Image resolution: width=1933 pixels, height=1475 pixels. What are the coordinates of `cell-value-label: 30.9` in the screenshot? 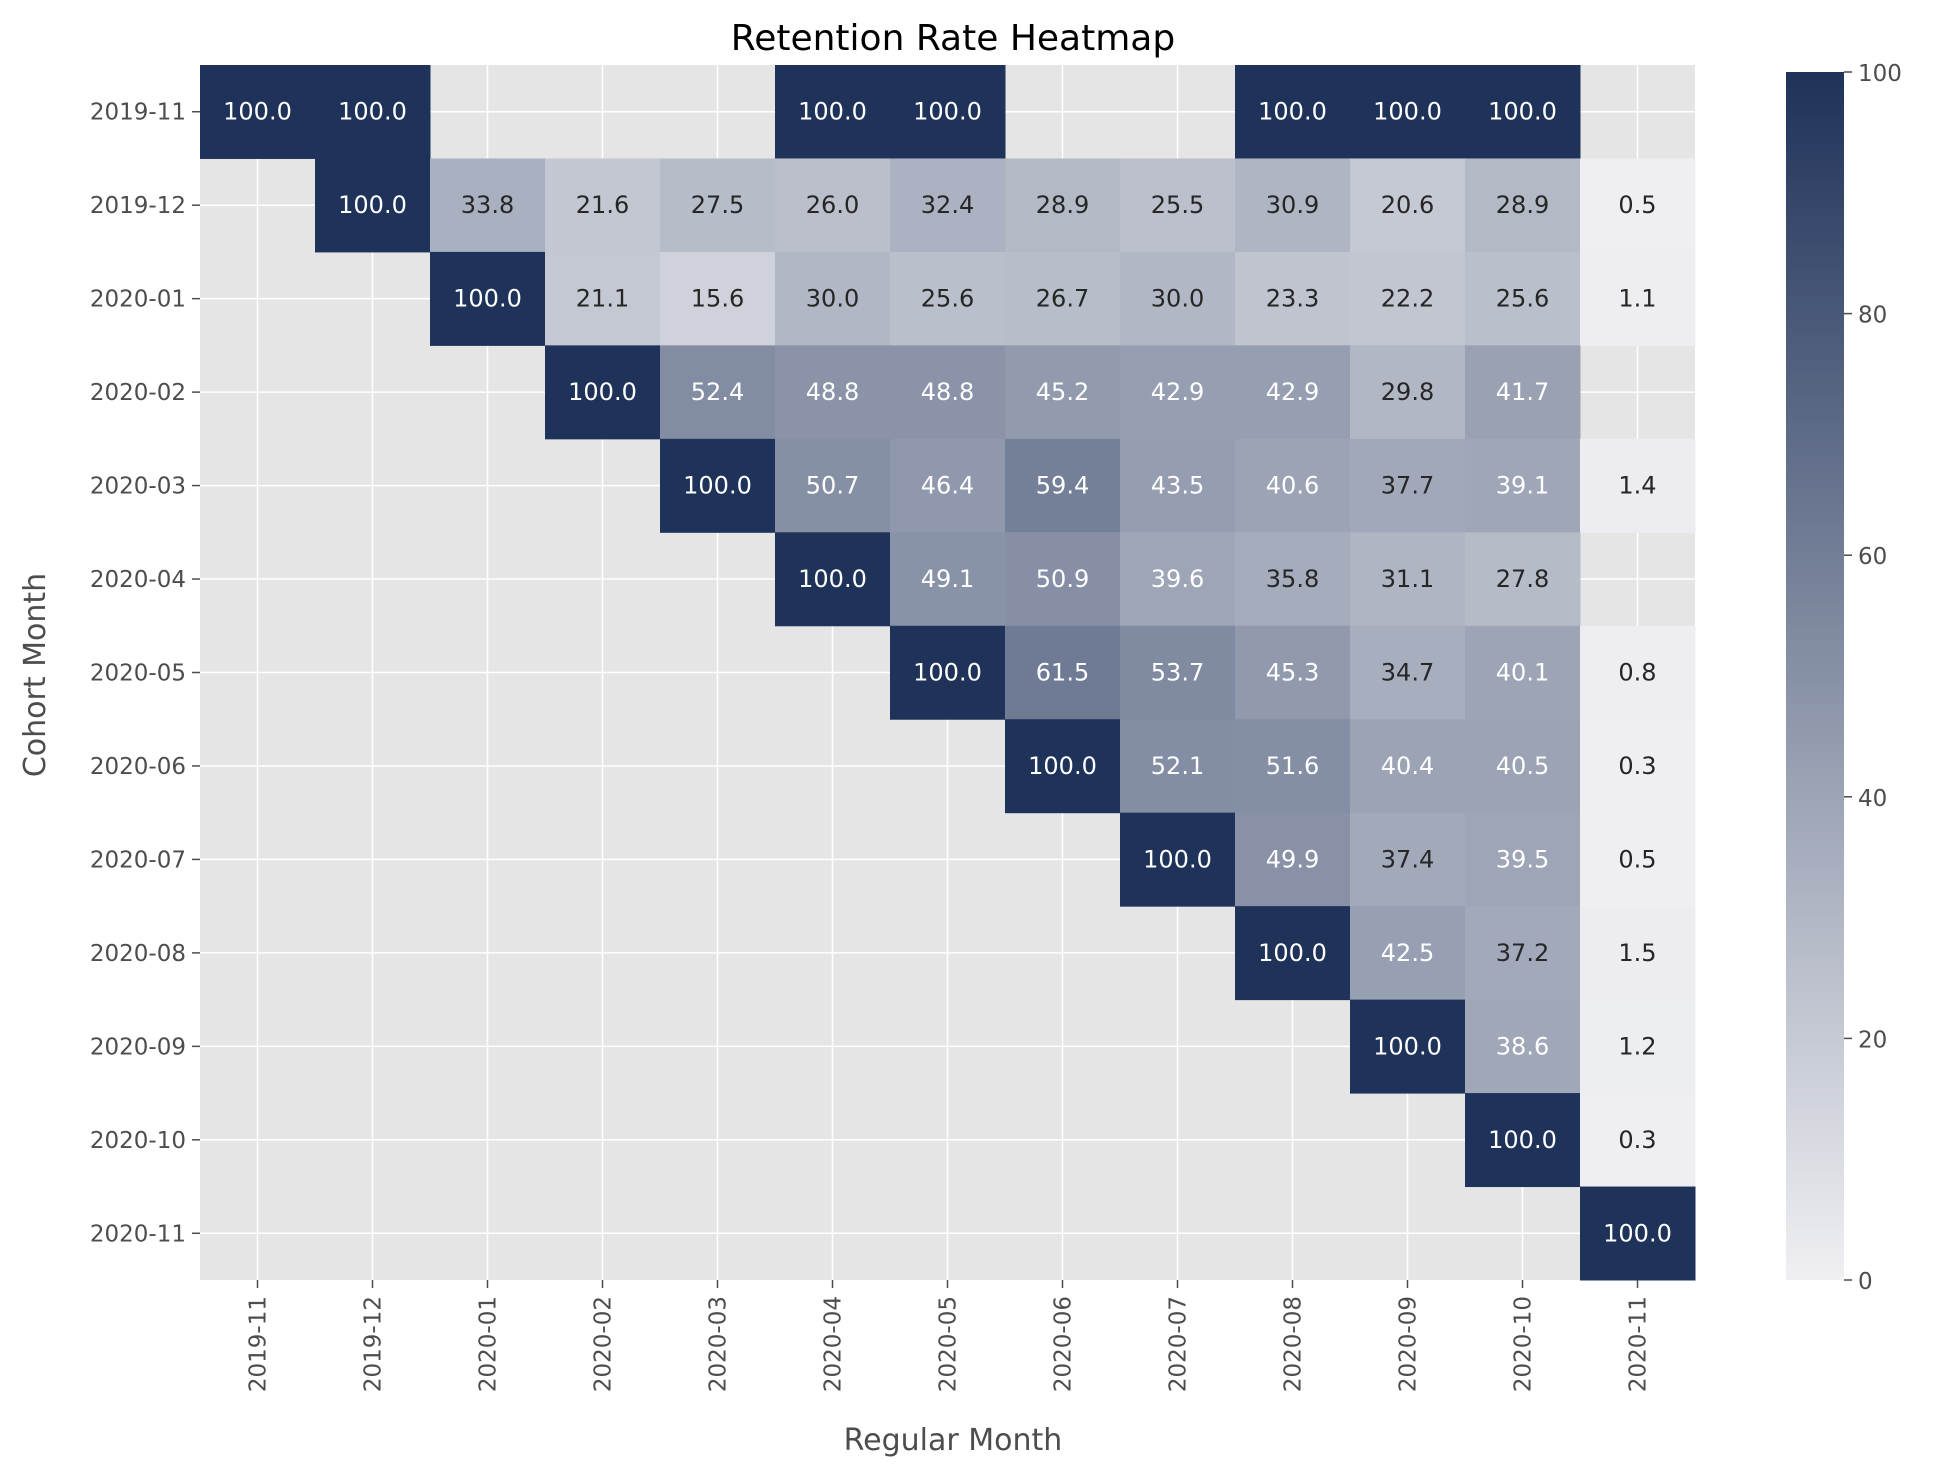 It's located at (1292, 205).